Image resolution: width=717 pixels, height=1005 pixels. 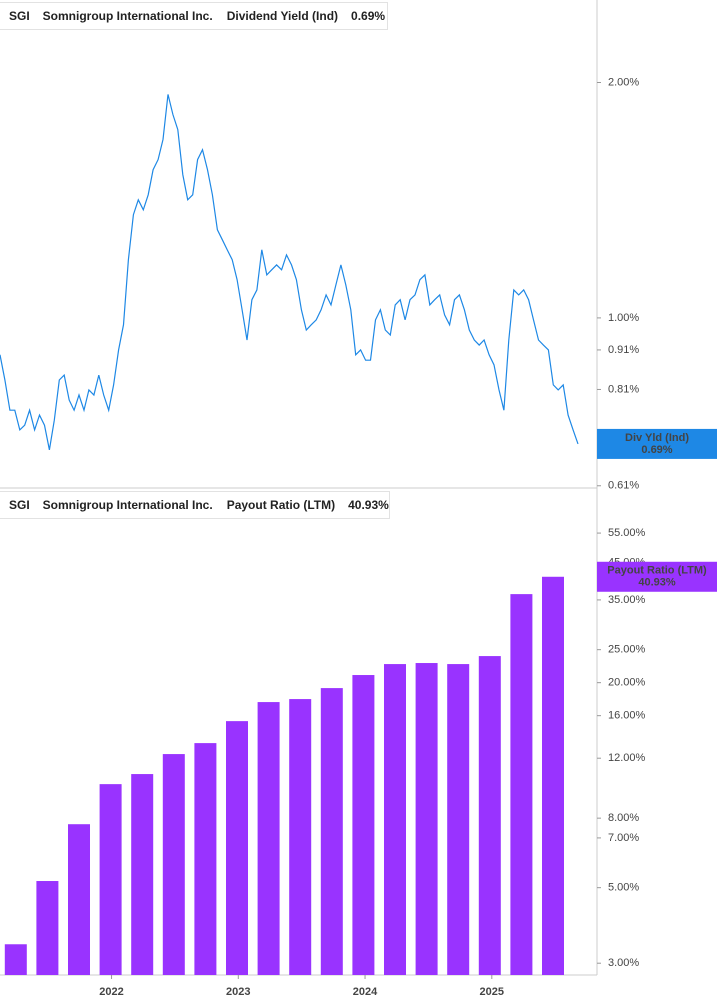 What do you see at coordinates (657, 438) in the screenshot?
I see `value-tag-label: Div Yld (Ind)` at bounding box center [657, 438].